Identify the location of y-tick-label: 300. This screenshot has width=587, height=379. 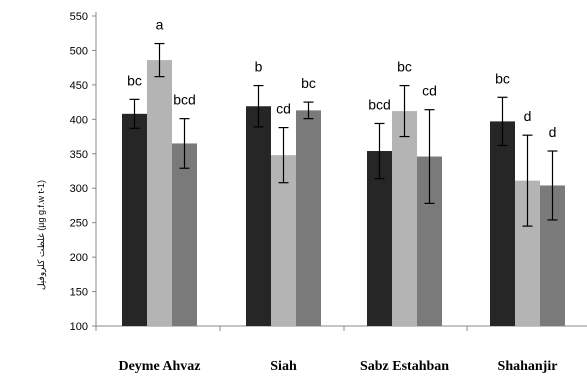
(79, 189).